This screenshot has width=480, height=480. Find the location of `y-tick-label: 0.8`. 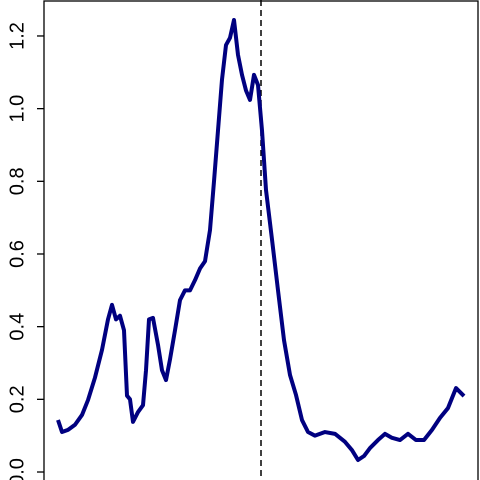

y-tick-label: 0.8 is located at coordinates (17, 181).